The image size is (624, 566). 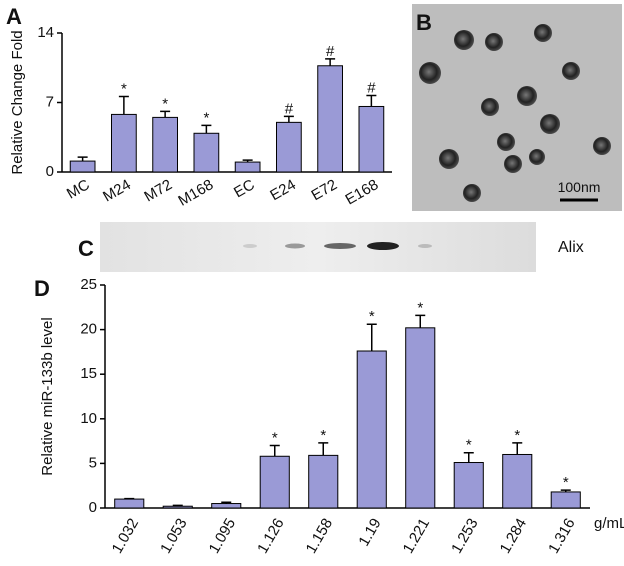 What do you see at coordinates (17, 102) in the screenshot?
I see `y-axis-label: Relative Change Fold` at bounding box center [17, 102].